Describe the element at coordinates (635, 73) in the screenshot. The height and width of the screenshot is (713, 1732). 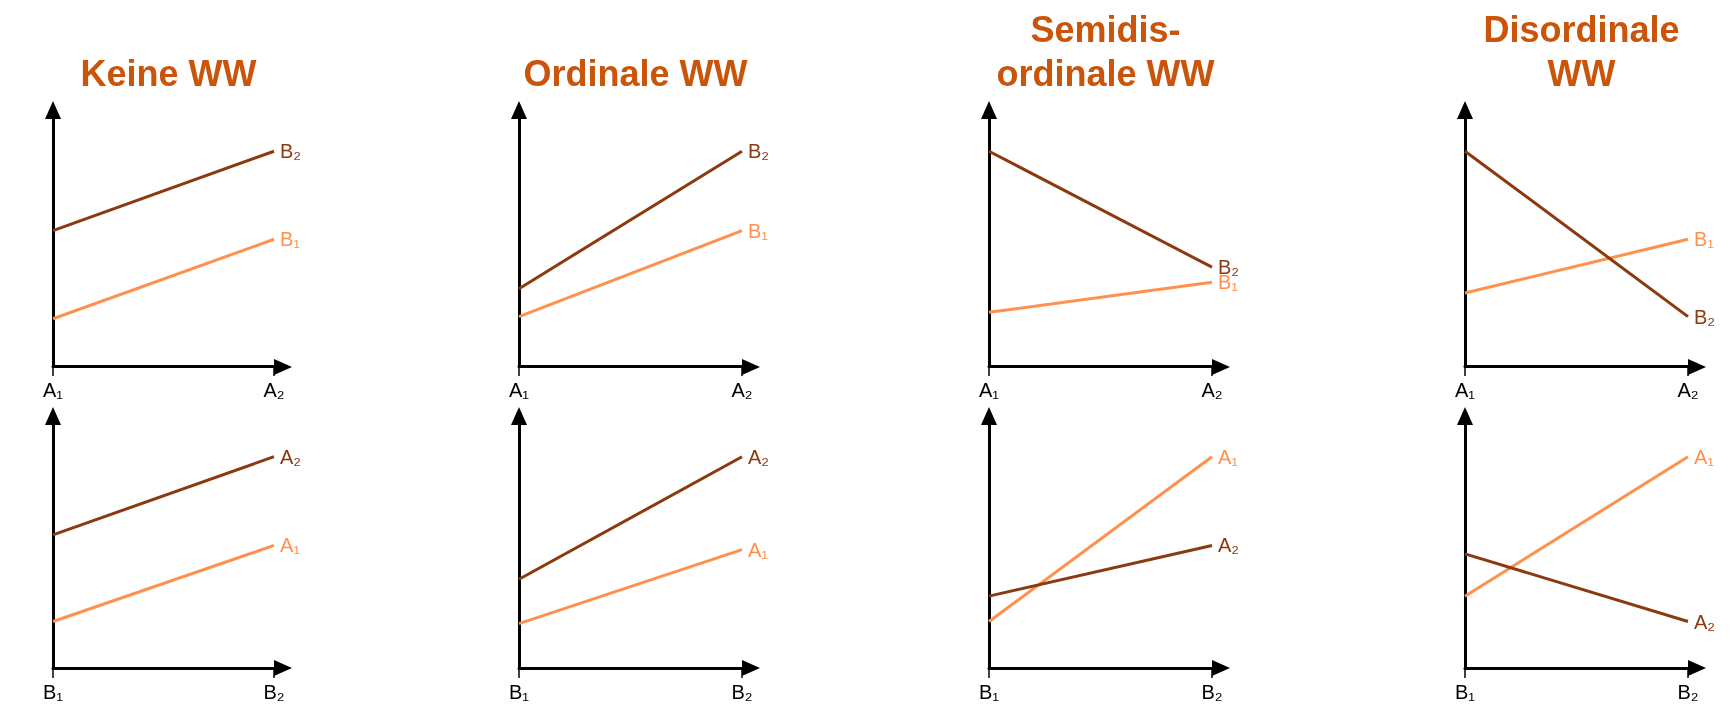
I see `chart-title: Ordinale WW` at that location.